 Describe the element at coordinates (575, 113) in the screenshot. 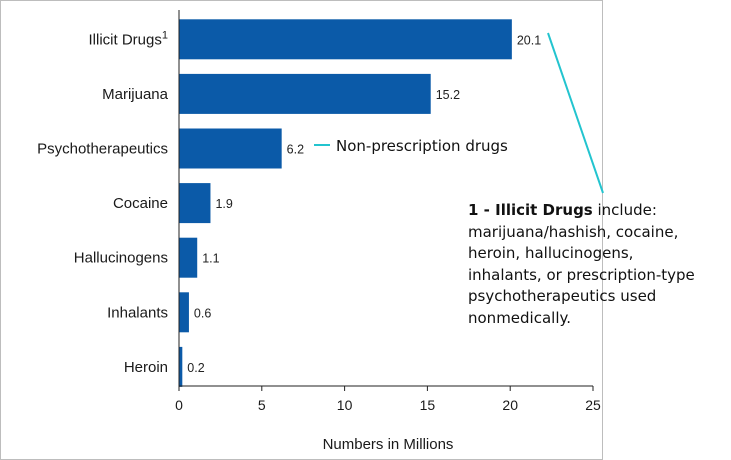

I see `illicit-drugs-callout-line` at that location.